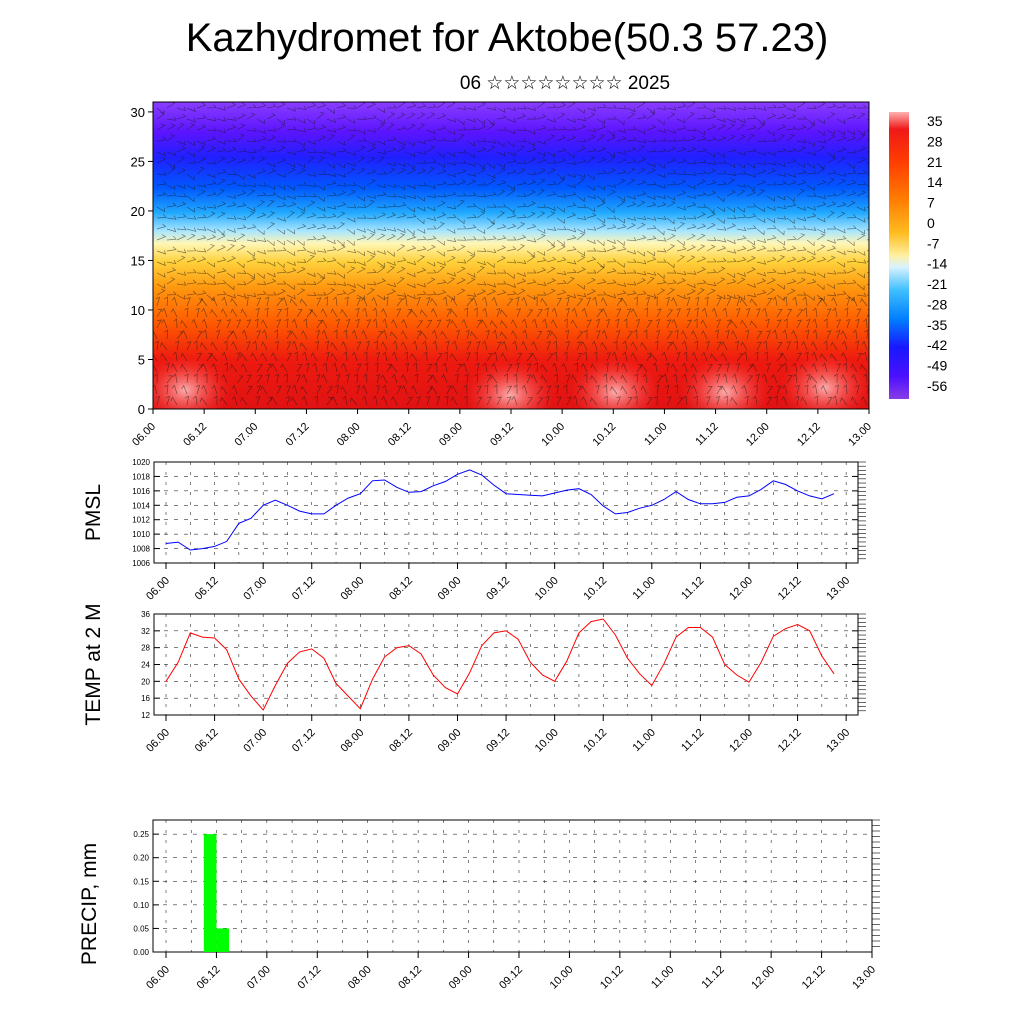  Describe the element at coordinates (741, 741) in the screenshot. I see `x-tick-label: 12.00` at that location.